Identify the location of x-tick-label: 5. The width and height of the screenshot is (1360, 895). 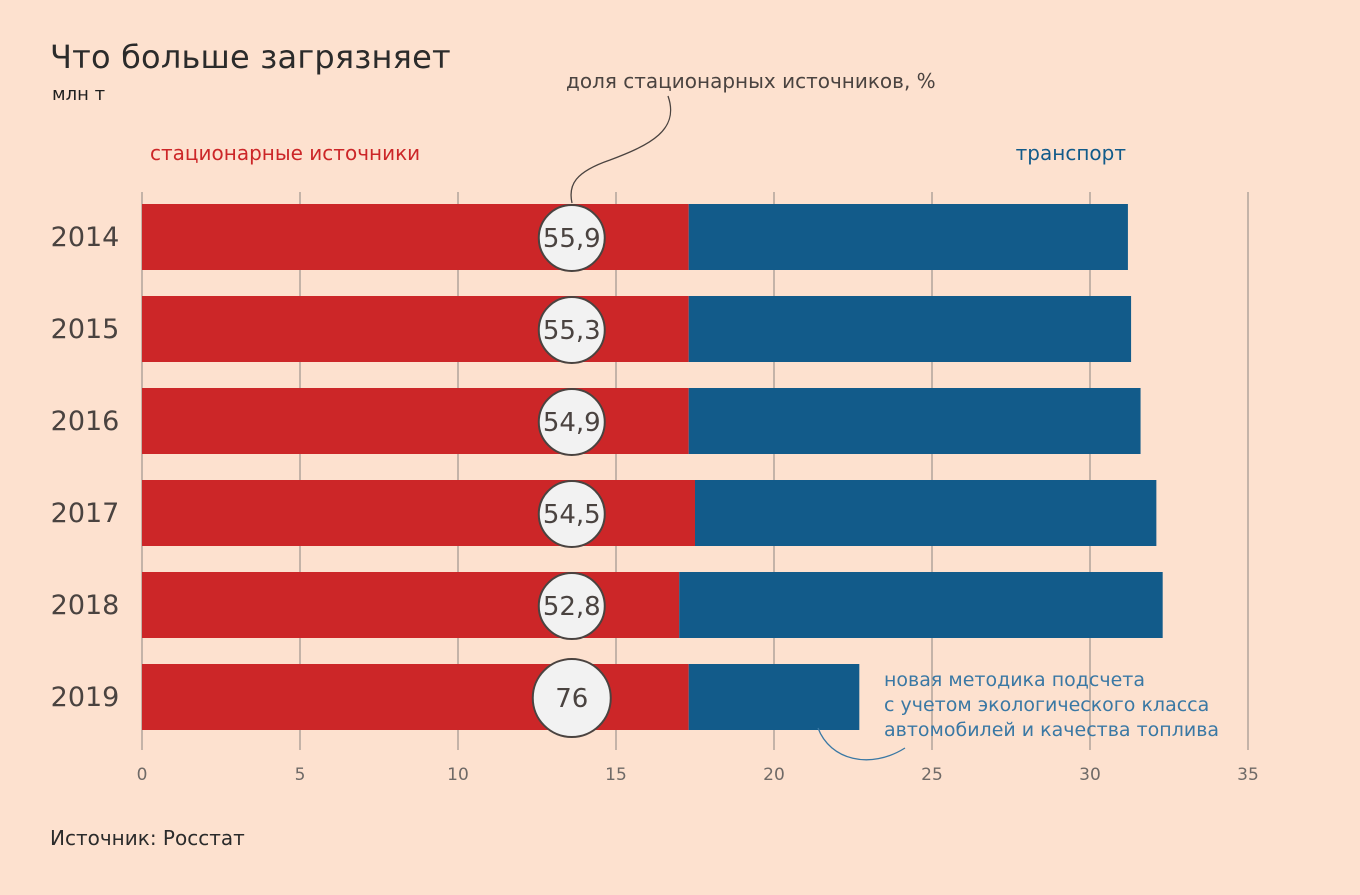
(300, 775).